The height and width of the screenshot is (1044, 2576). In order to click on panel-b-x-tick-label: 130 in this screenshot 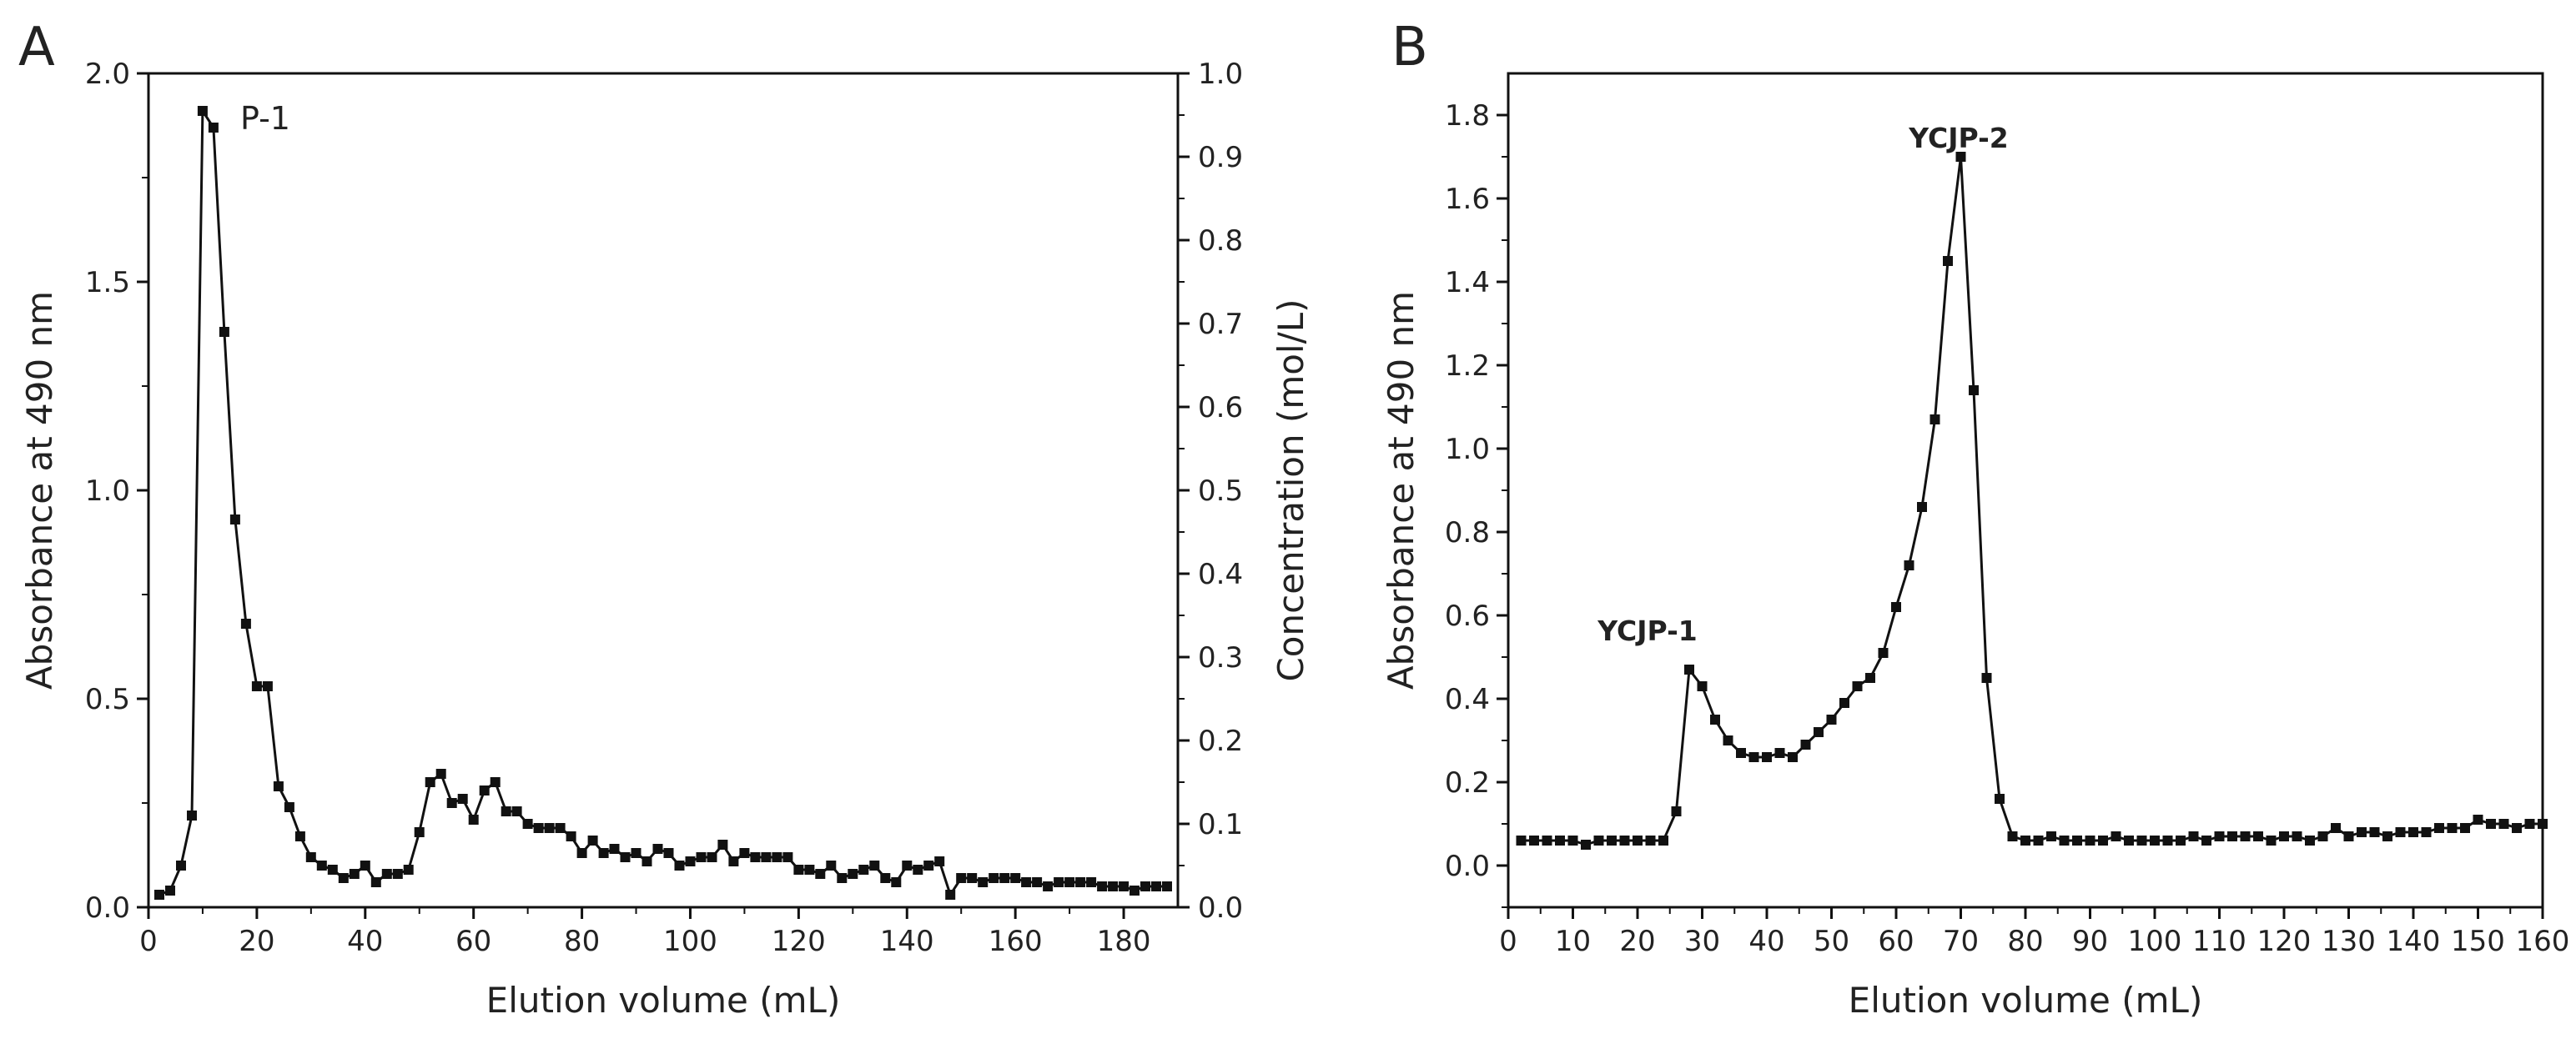, I will do `click(2349, 941)`.